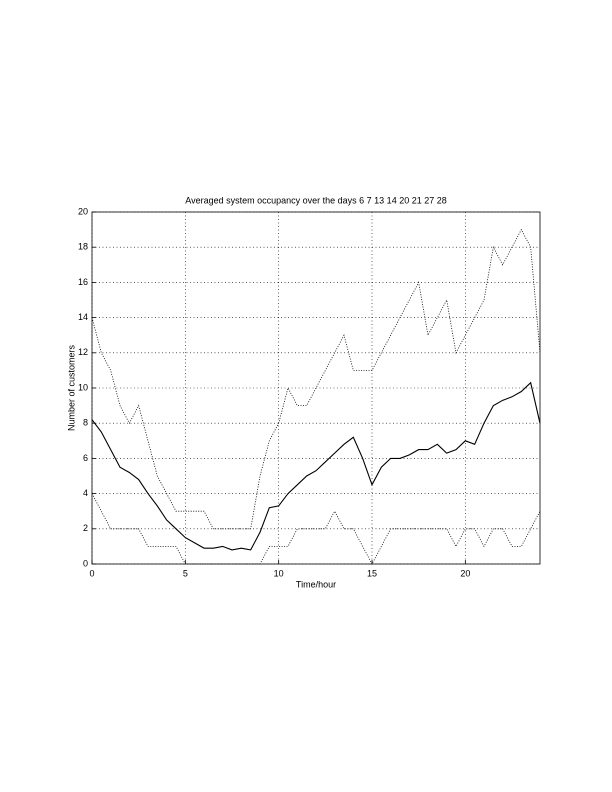  I want to click on y-tick-label: 2, so click(85, 528).